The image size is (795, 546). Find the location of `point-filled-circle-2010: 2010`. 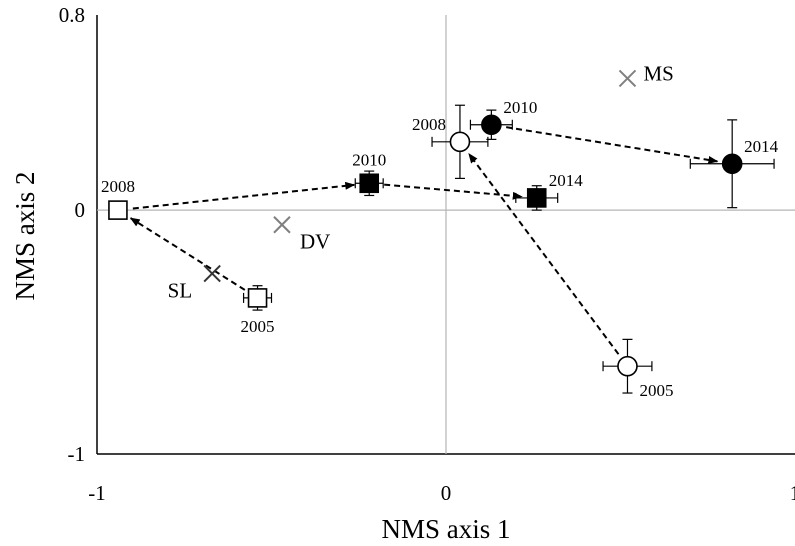

point-filled-circle-2010: 2010 is located at coordinates (503, 119).